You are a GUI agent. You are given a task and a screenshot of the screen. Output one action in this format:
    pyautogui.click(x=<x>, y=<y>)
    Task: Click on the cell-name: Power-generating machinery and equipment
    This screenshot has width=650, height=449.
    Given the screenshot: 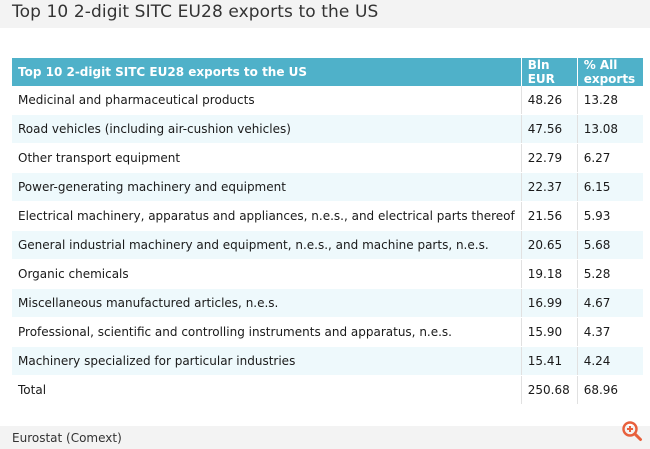 What is the action you would take?
    pyautogui.click(x=267, y=187)
    